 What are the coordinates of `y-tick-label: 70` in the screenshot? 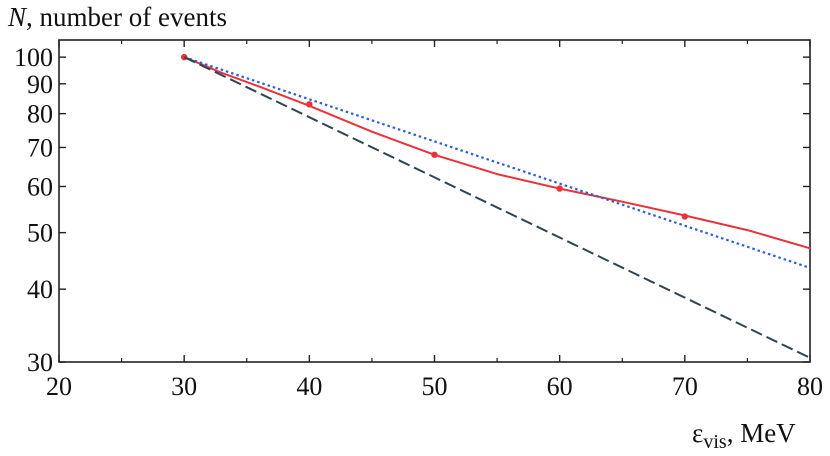 It's located at (40, 147).